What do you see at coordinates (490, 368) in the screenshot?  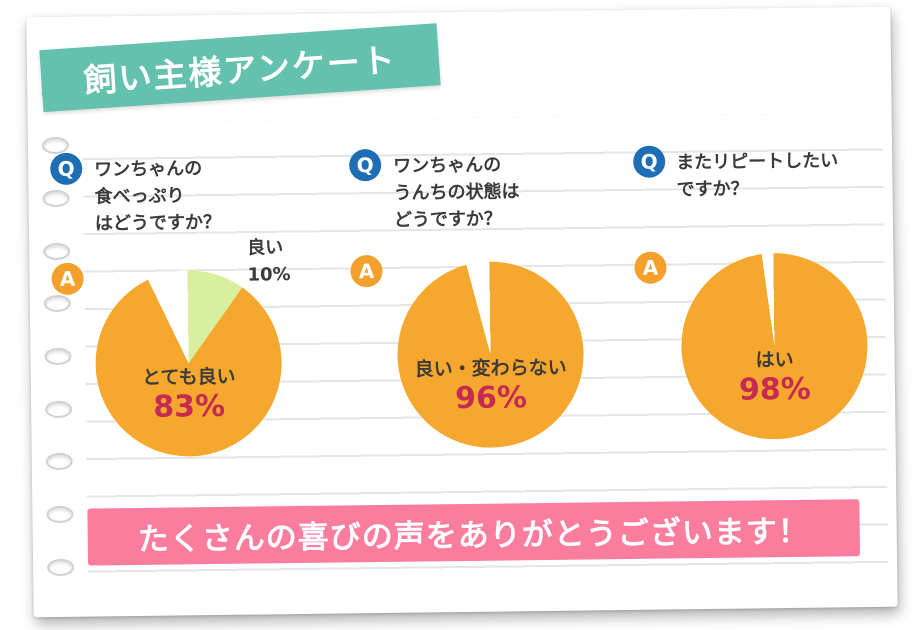 I see `pie-main-label: 良い・変わらない` at bounding box center [490, 368].